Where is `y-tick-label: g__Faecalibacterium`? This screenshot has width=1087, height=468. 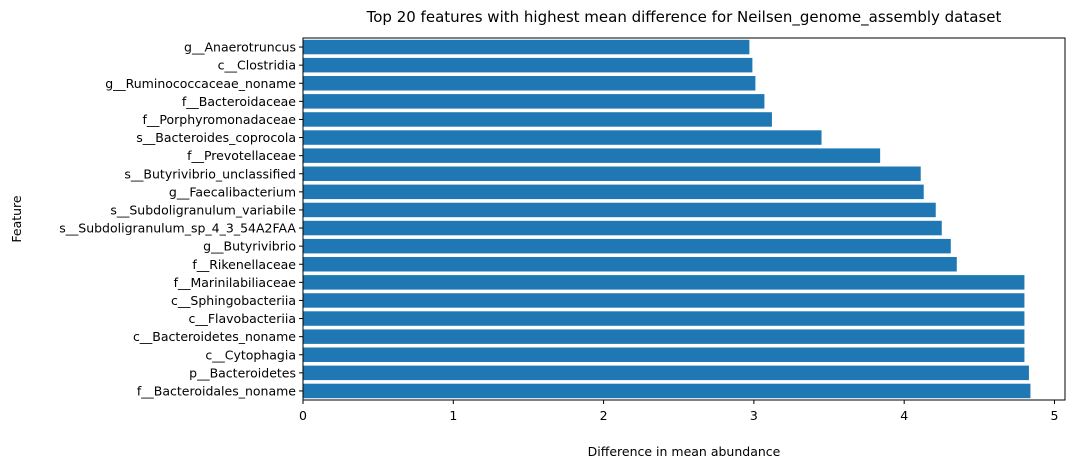
y-tick-label: g__Faecalibacterium is located at coordinates (232, 191).